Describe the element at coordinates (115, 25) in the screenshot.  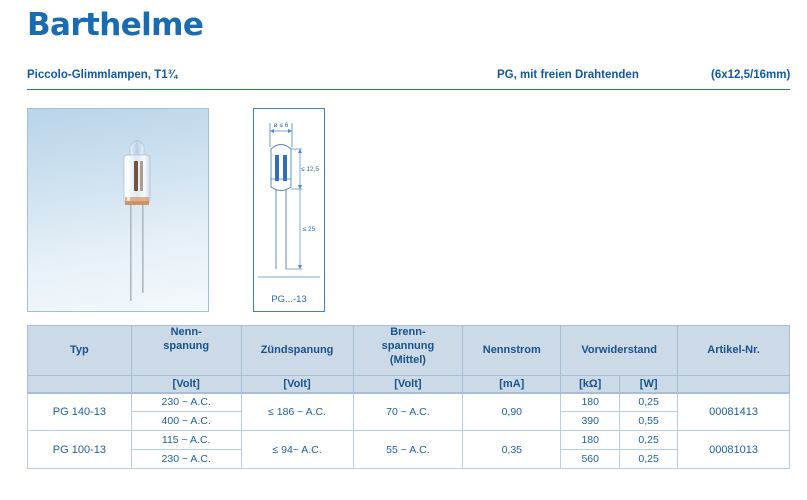
I see `barthelme-logo: Barthelme` at that location.